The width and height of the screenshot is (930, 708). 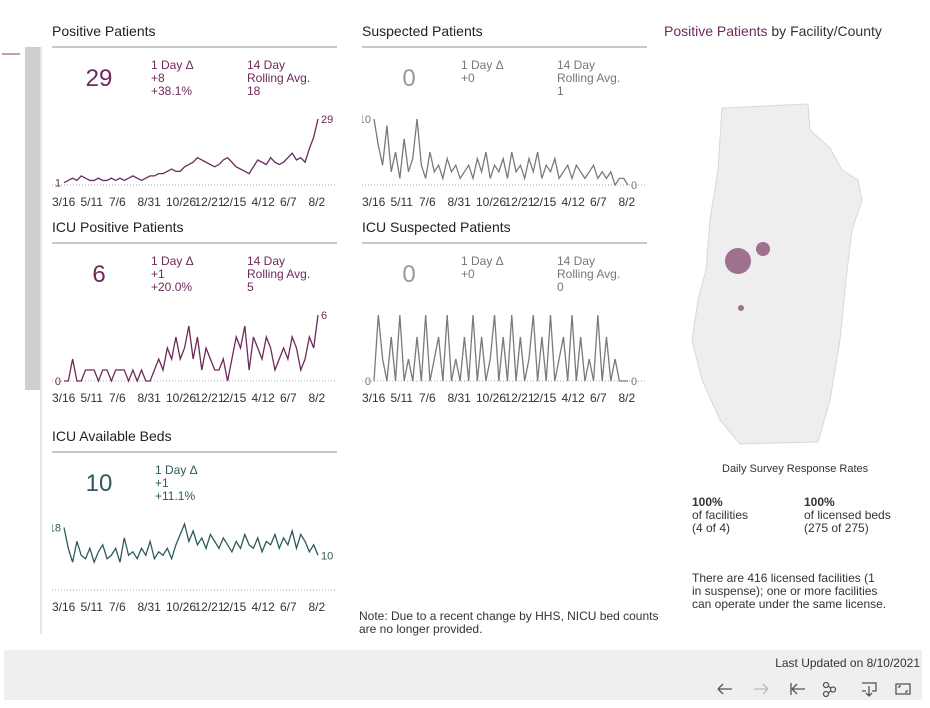 I want to click on sparkline: 06, so click(x=194, y=349).